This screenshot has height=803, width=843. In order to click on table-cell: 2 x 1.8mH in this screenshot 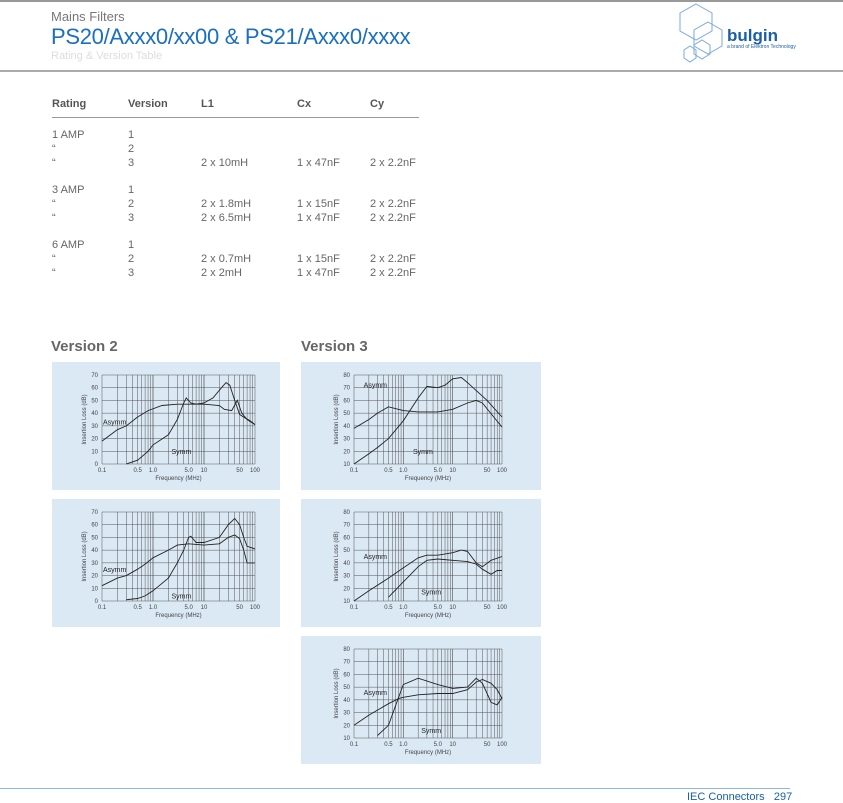, I will do `click(226, 204)`.